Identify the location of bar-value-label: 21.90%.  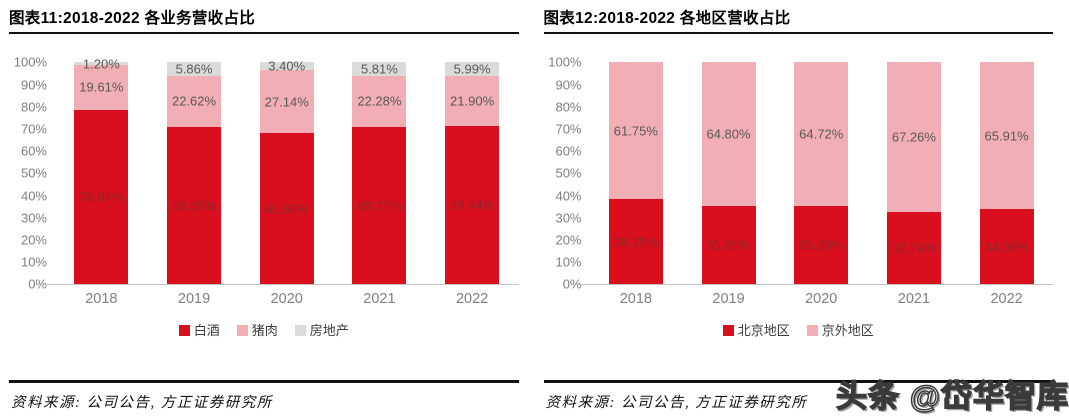
(472, 101).